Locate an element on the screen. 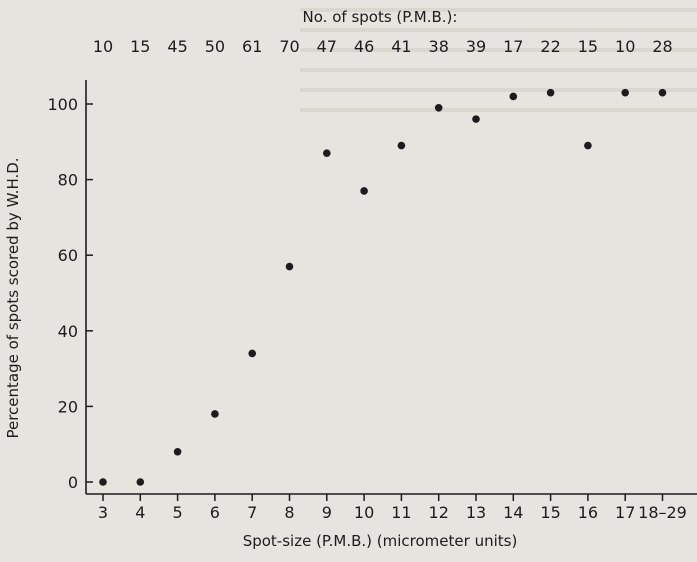 This screenshot has height=562, width=697. spot-count-label: 22 is located at coordinates (550, 46).